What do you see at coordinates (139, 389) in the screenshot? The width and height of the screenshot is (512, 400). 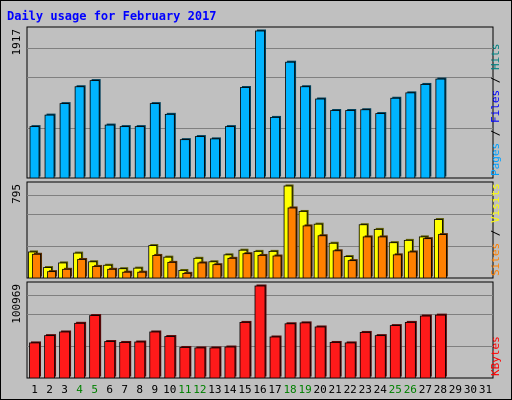 I see `x-tick-day-8: 8` at bounding box center [139, 389].